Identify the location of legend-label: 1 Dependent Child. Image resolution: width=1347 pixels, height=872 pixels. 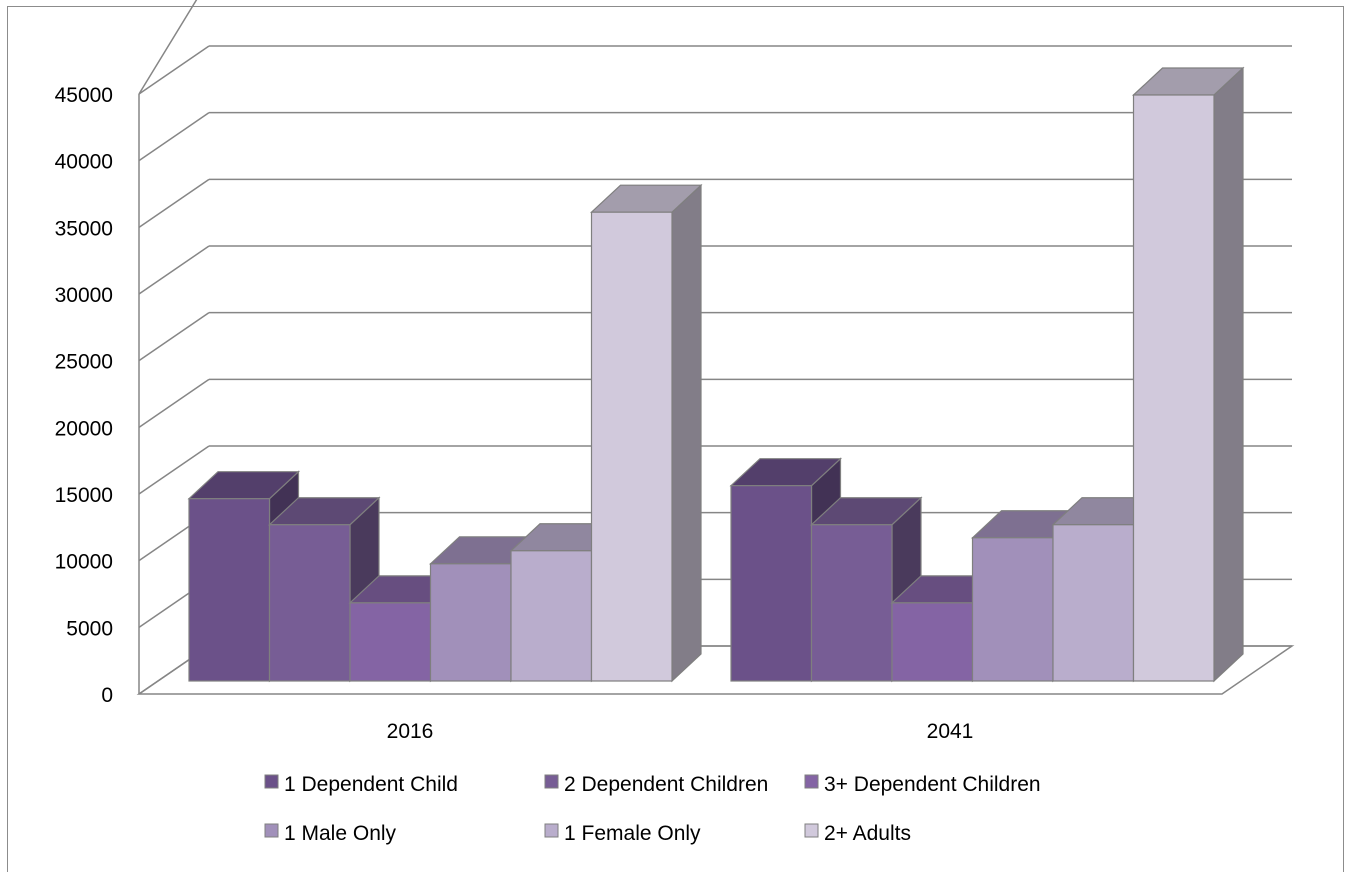
(371, 784).